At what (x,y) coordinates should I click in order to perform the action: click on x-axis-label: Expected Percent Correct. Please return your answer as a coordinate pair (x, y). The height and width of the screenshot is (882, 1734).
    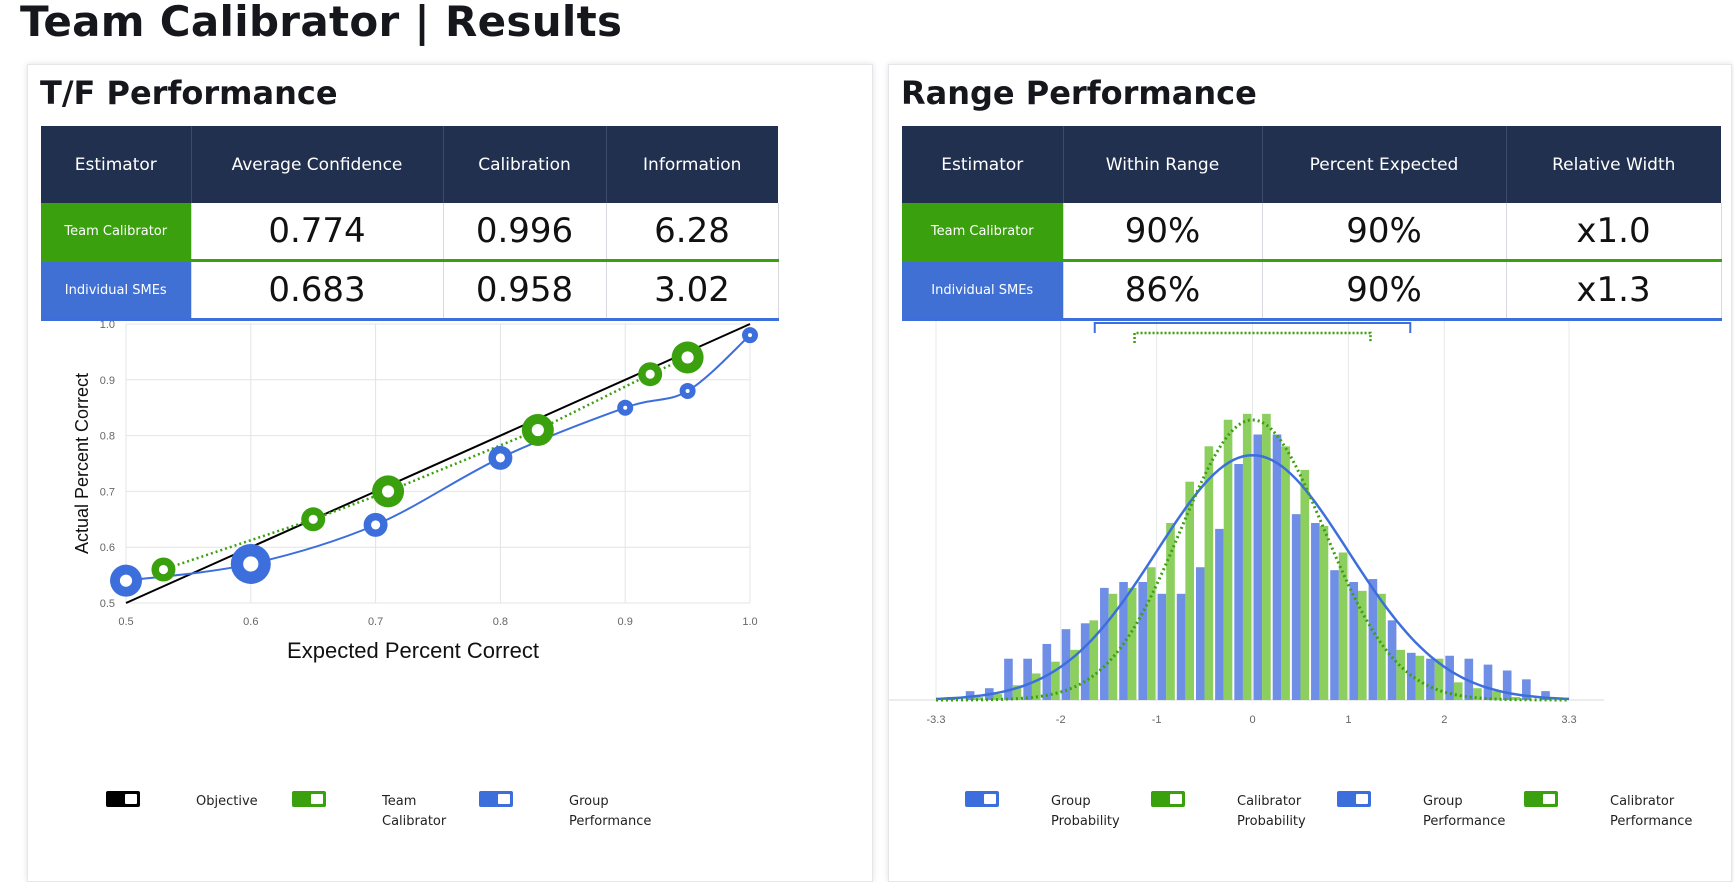
    Looking at the image, I should click on (413, 650).